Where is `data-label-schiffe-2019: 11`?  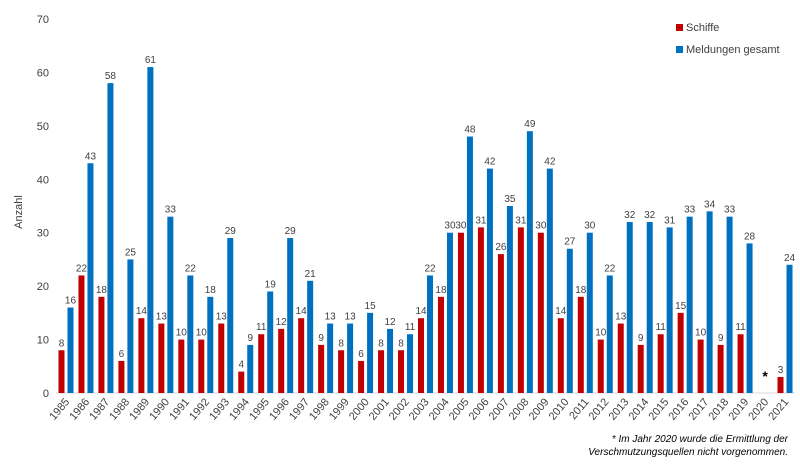
data-label-schiffe-2019: 11 is located at coordinates (740, 327).